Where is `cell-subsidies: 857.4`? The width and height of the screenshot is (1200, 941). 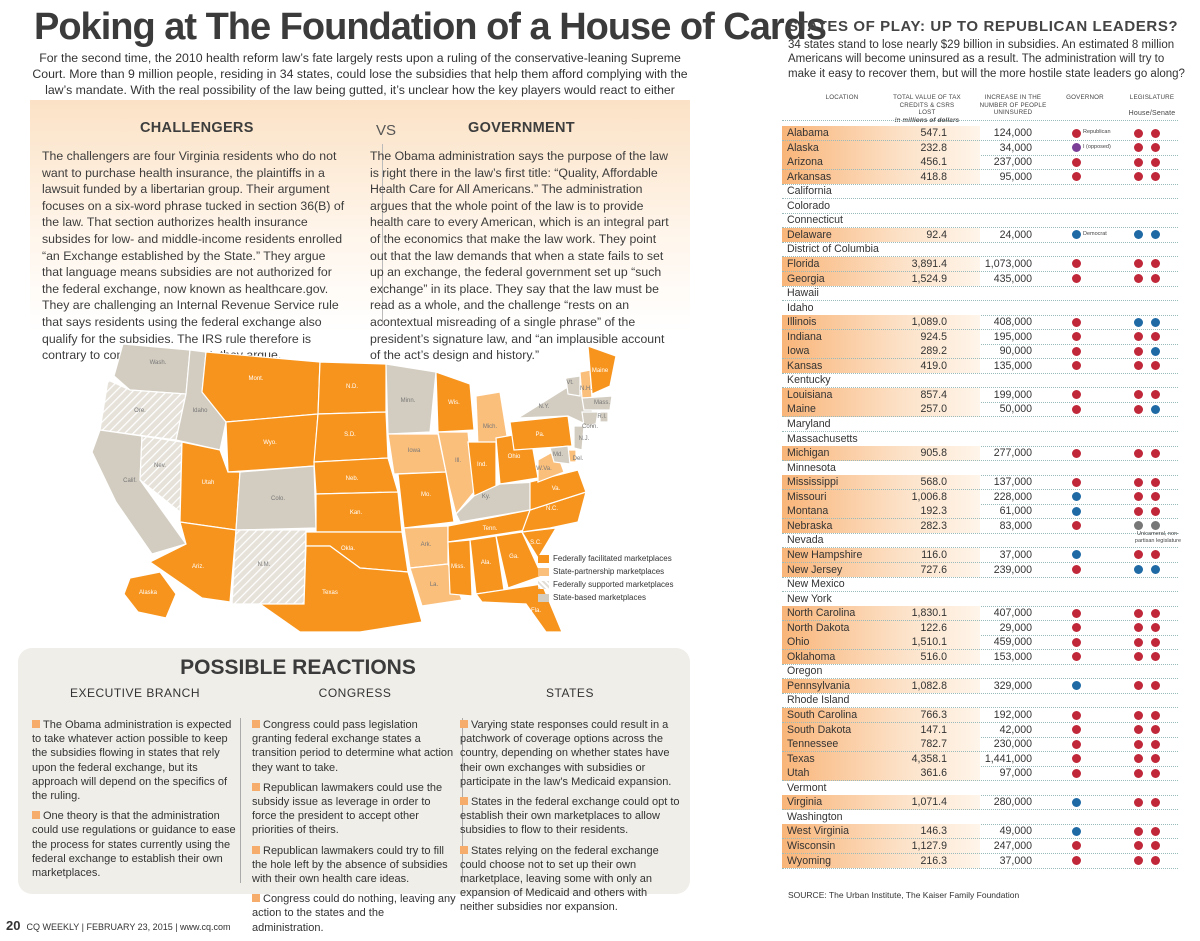 cell-subsidies: 857.4 is located at coordinates (933, 394).